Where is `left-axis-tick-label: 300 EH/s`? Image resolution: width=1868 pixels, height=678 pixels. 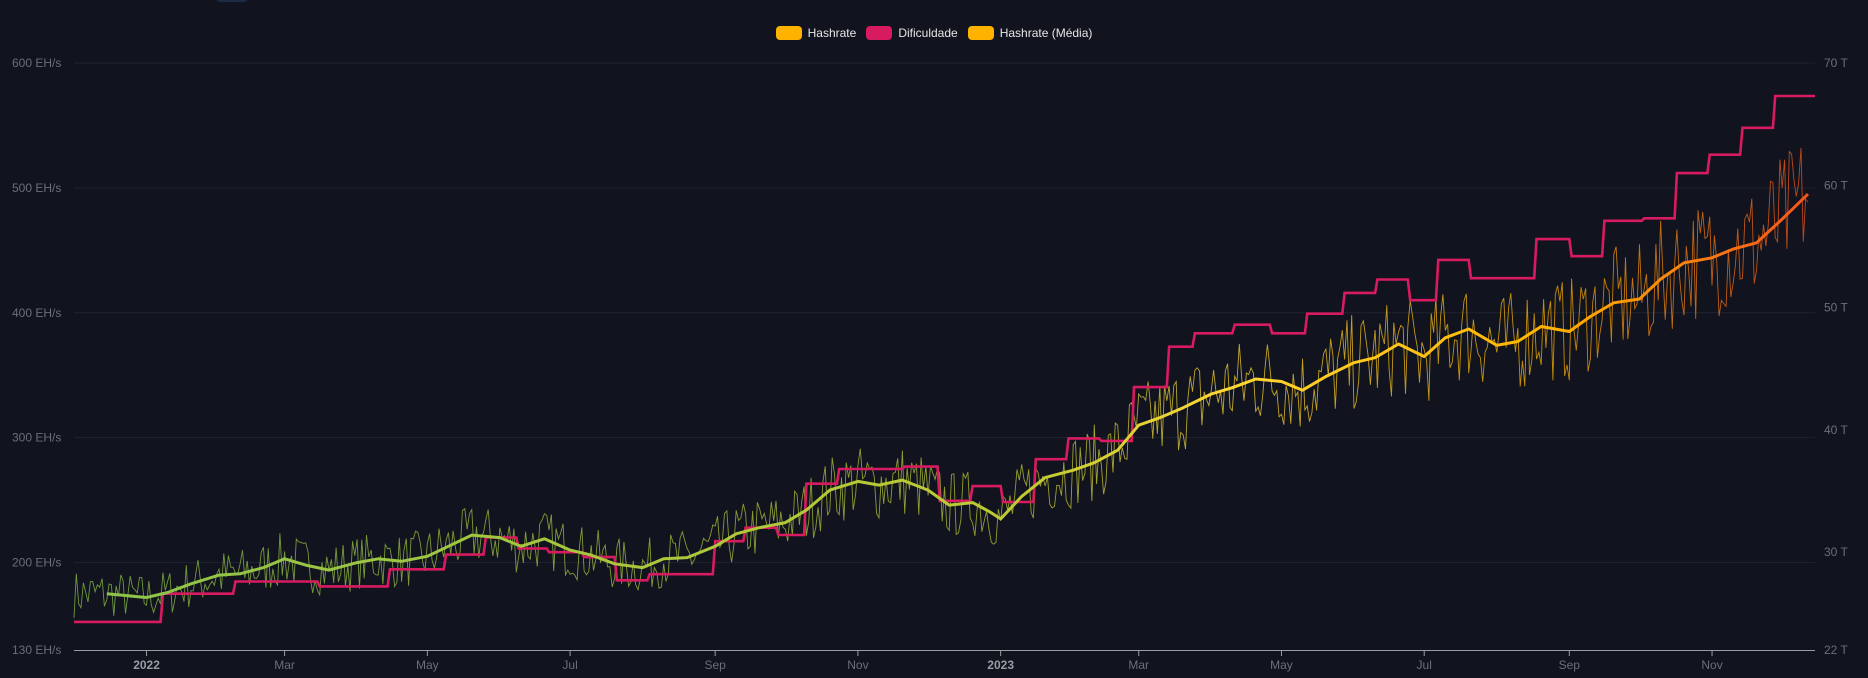
left-axis-tick-label: 300 EH/s is located at coordinates (36, 438).